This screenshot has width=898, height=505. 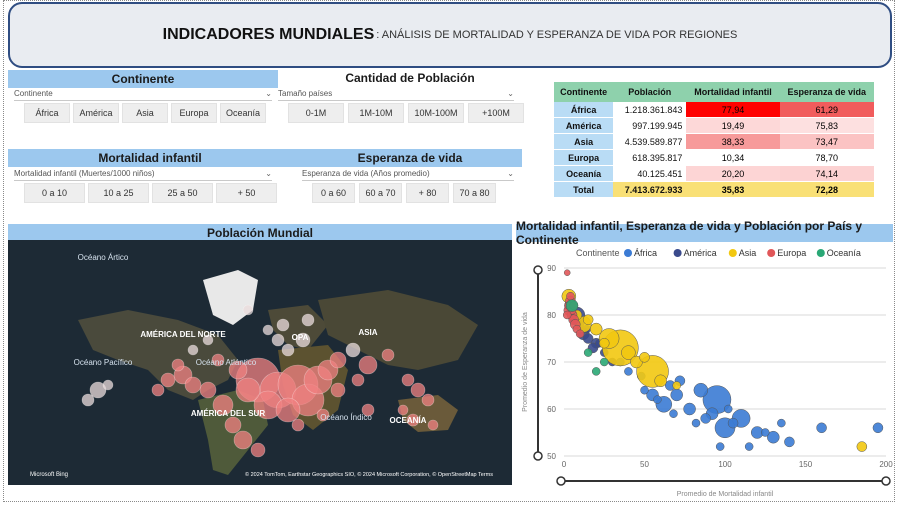 What do you see at coordinates (118, 193) in the screenshot?
I see `mortality-option-1: 10 a 25` at bounding box center [118, 193].